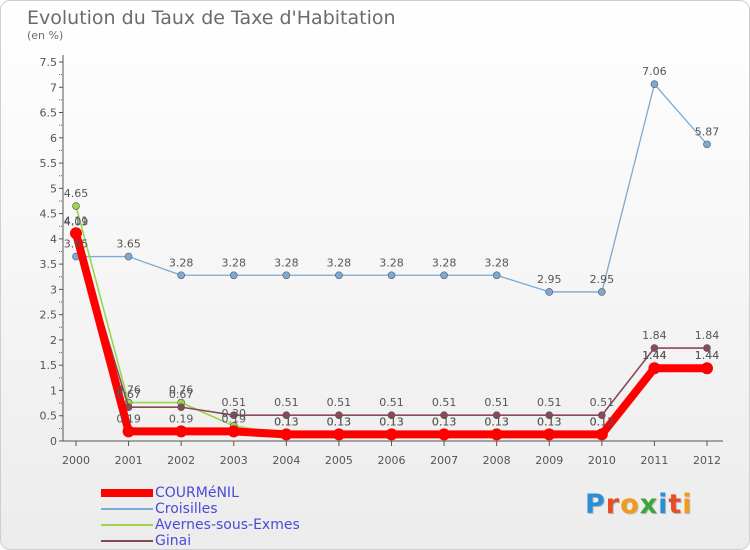 The image size is (750, 550). What do you see at coordinates (53, 340) in the screenshot?
I see `y-tick-label: 2` at bounding box center [53, 340].